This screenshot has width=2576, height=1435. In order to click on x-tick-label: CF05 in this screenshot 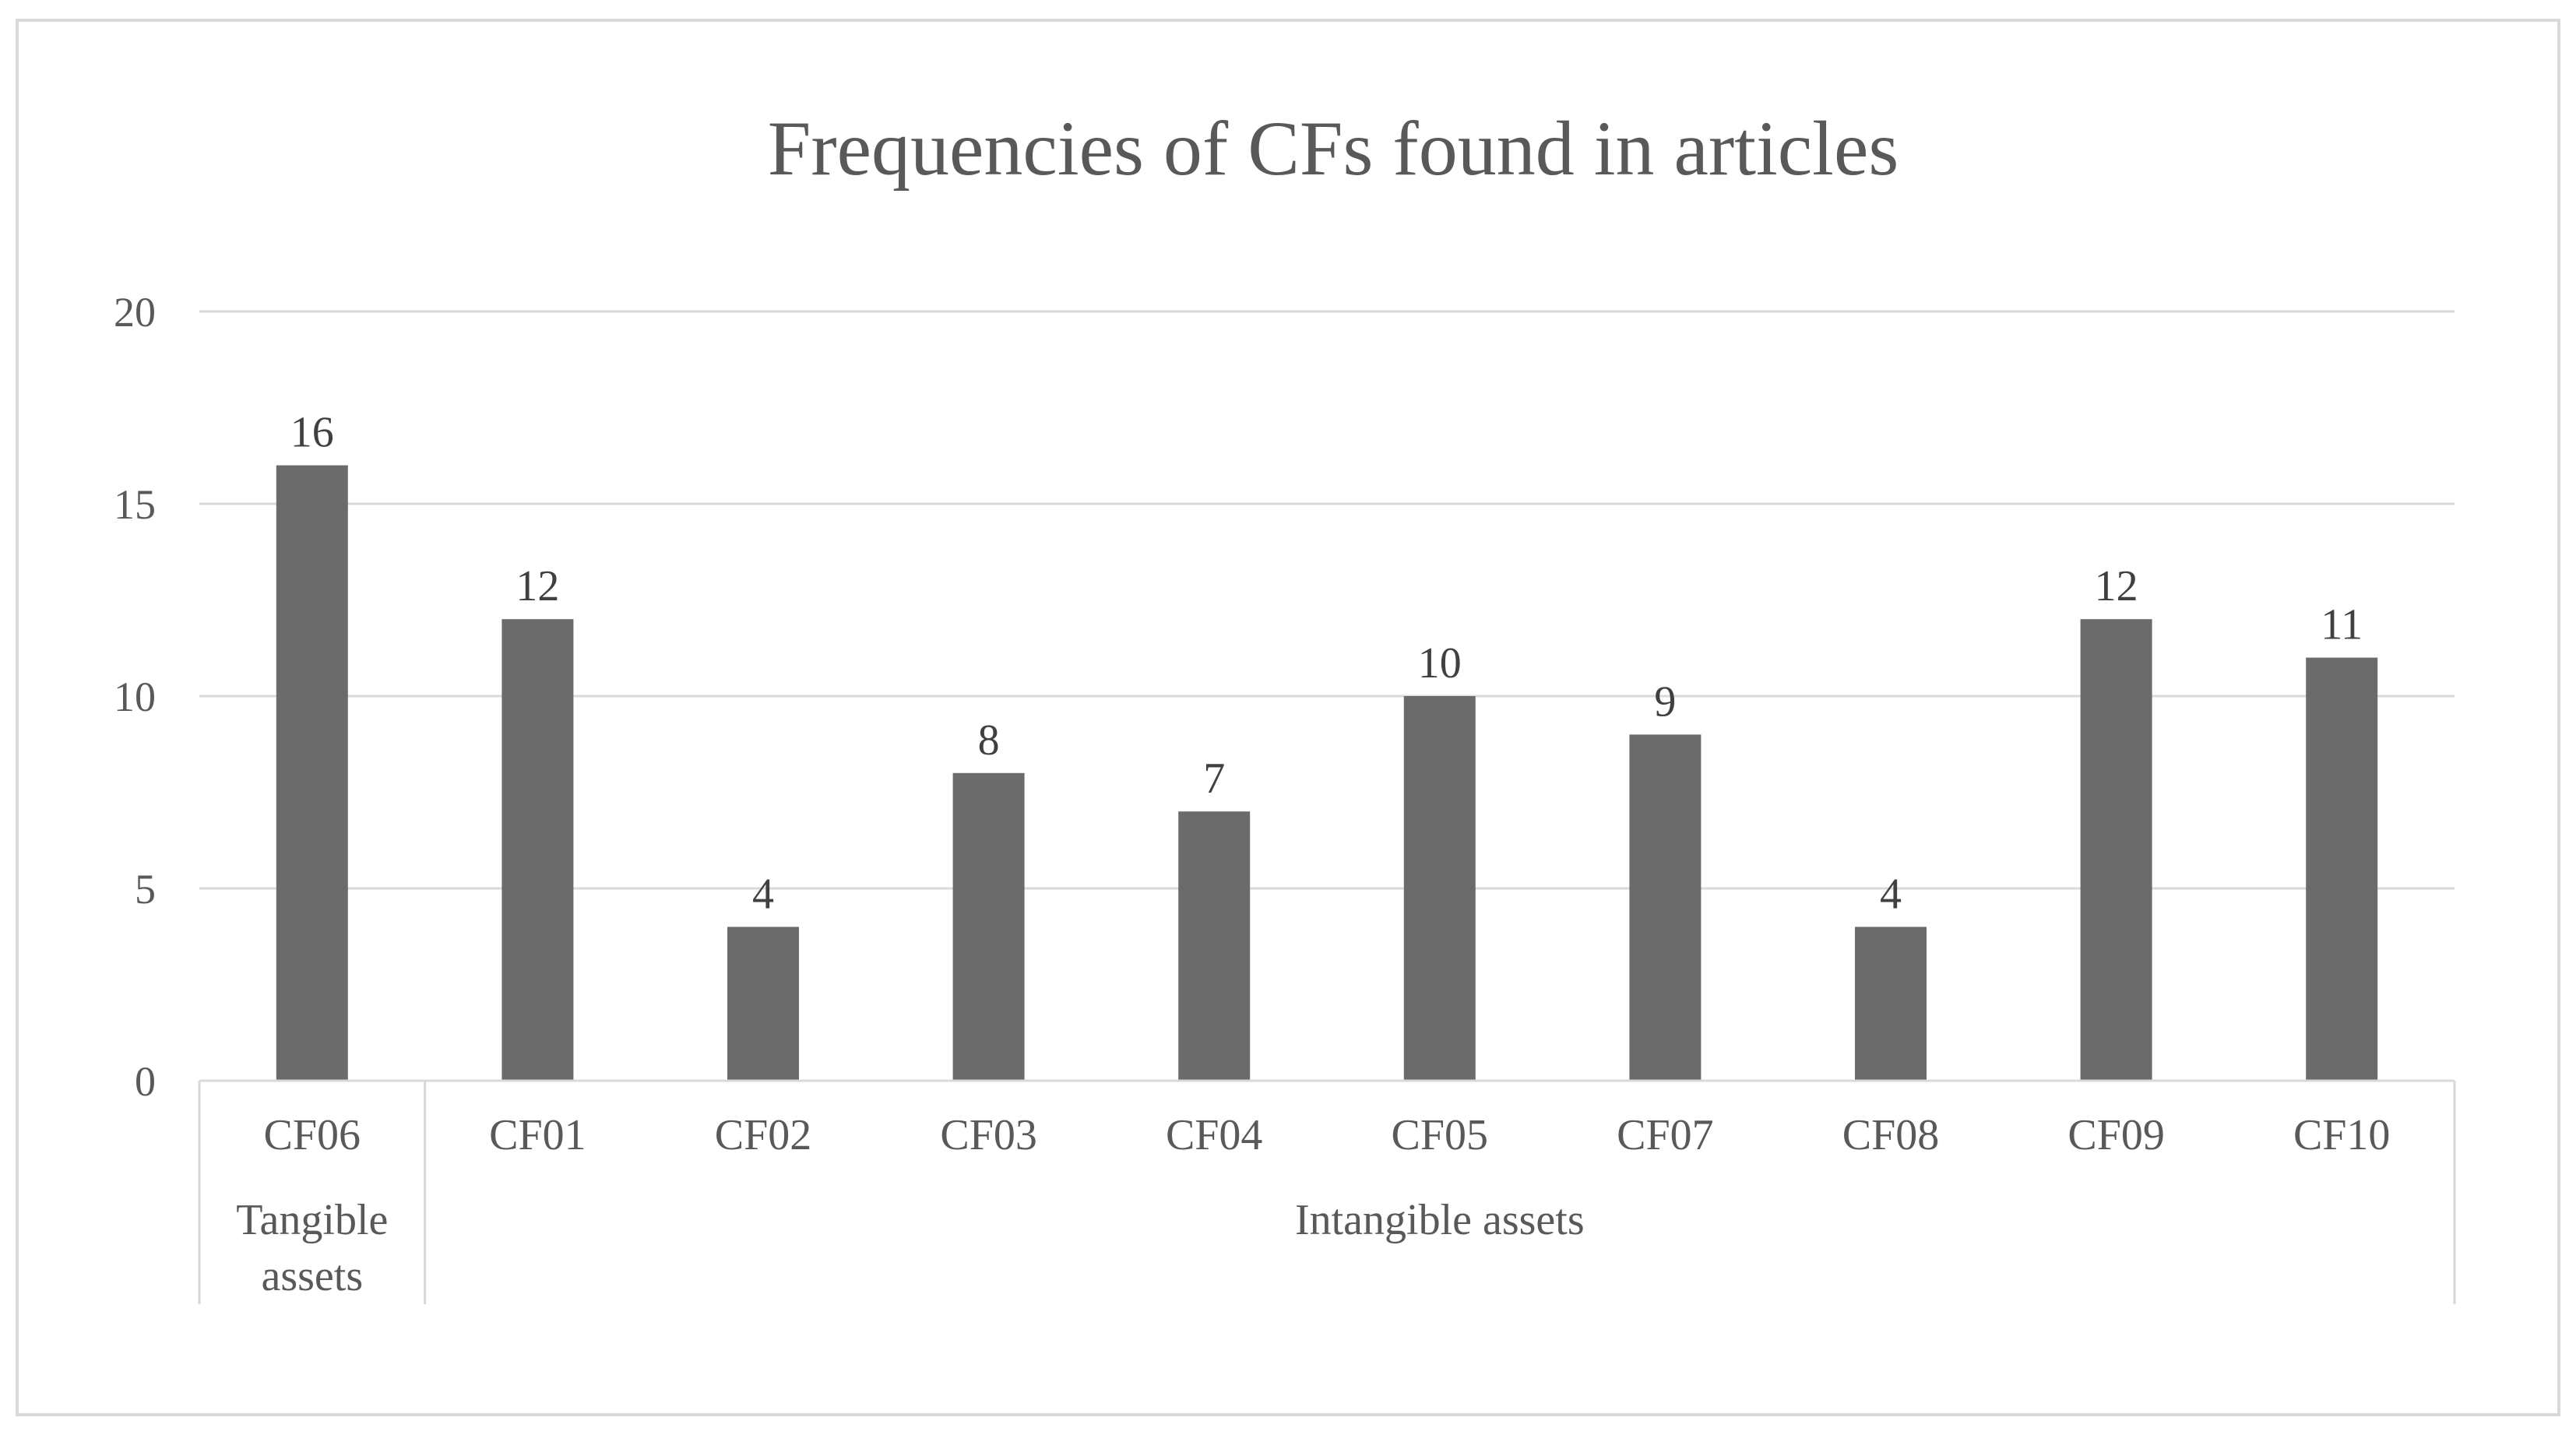, I will do `click(1440, 1135)`.